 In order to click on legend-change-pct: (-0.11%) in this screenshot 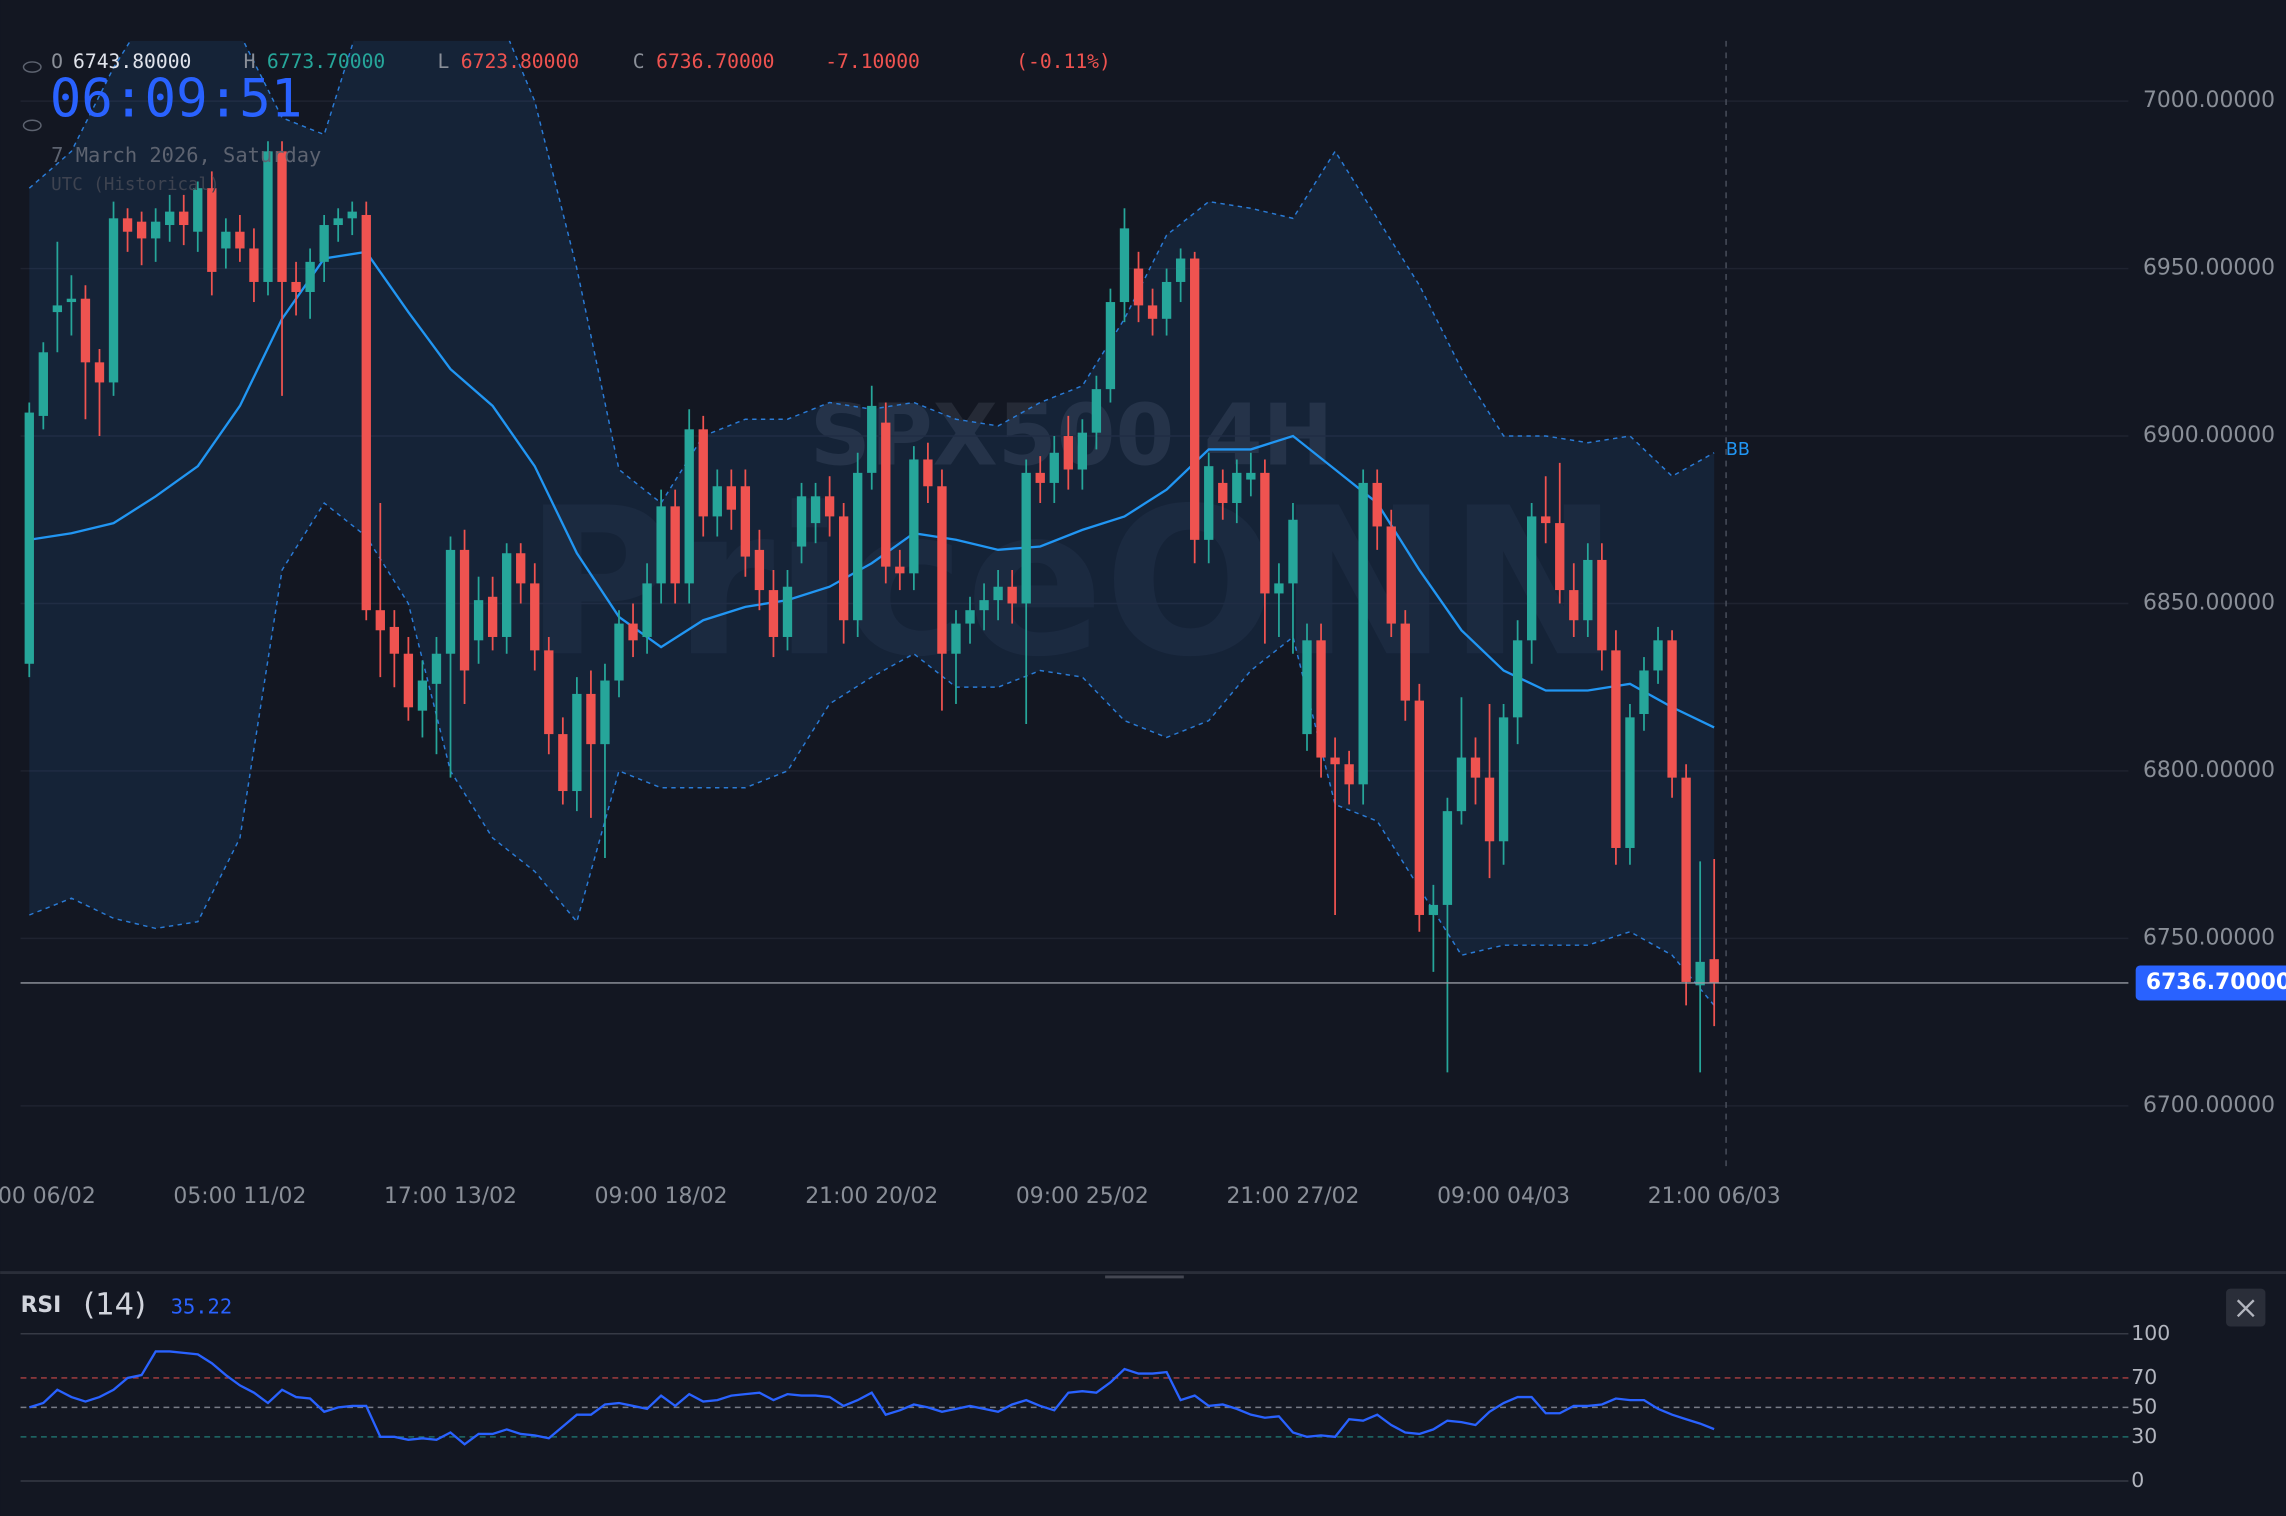, I will do `click(1063, 61)`.